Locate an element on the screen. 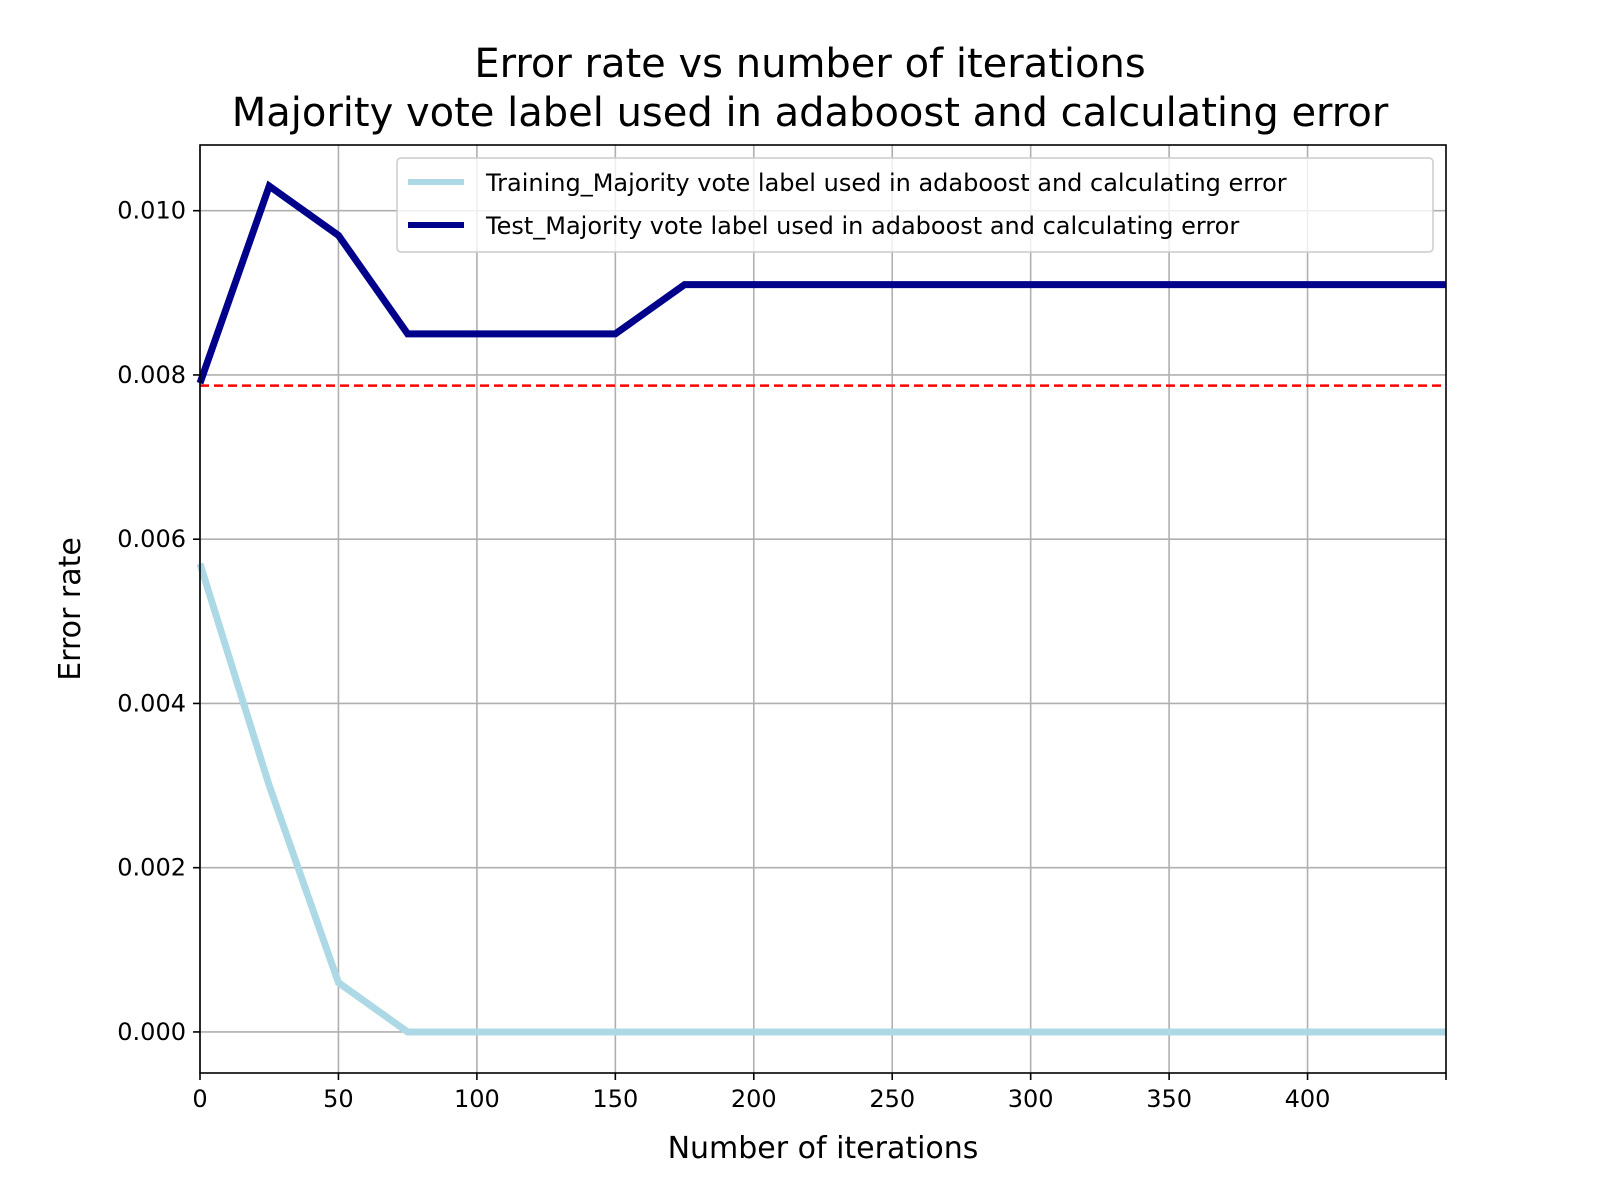 The image size is (1600, 1200). y-tick-label: 0.002 is located at coordinates (151, 868).